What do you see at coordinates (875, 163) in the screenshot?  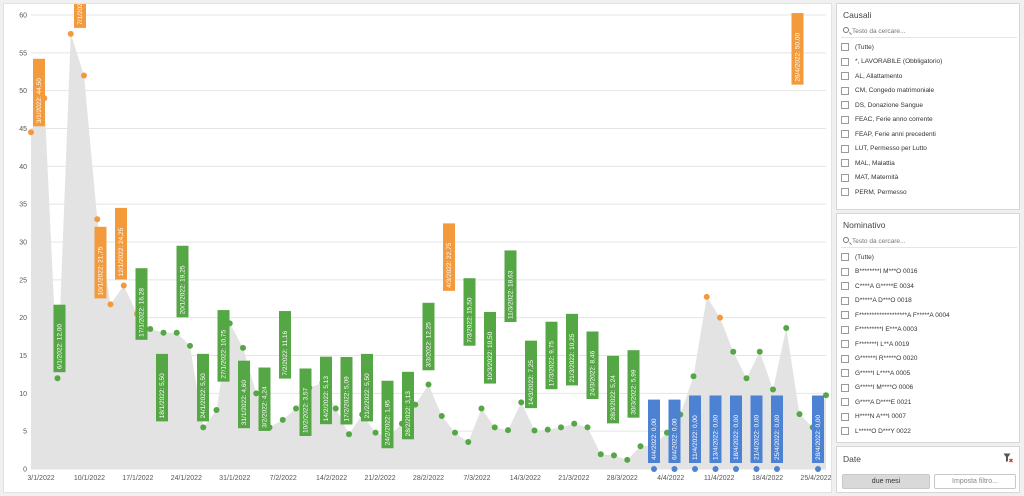 I see `causali-item-label: MAL, Malattia` at bounding box center [875, 163].